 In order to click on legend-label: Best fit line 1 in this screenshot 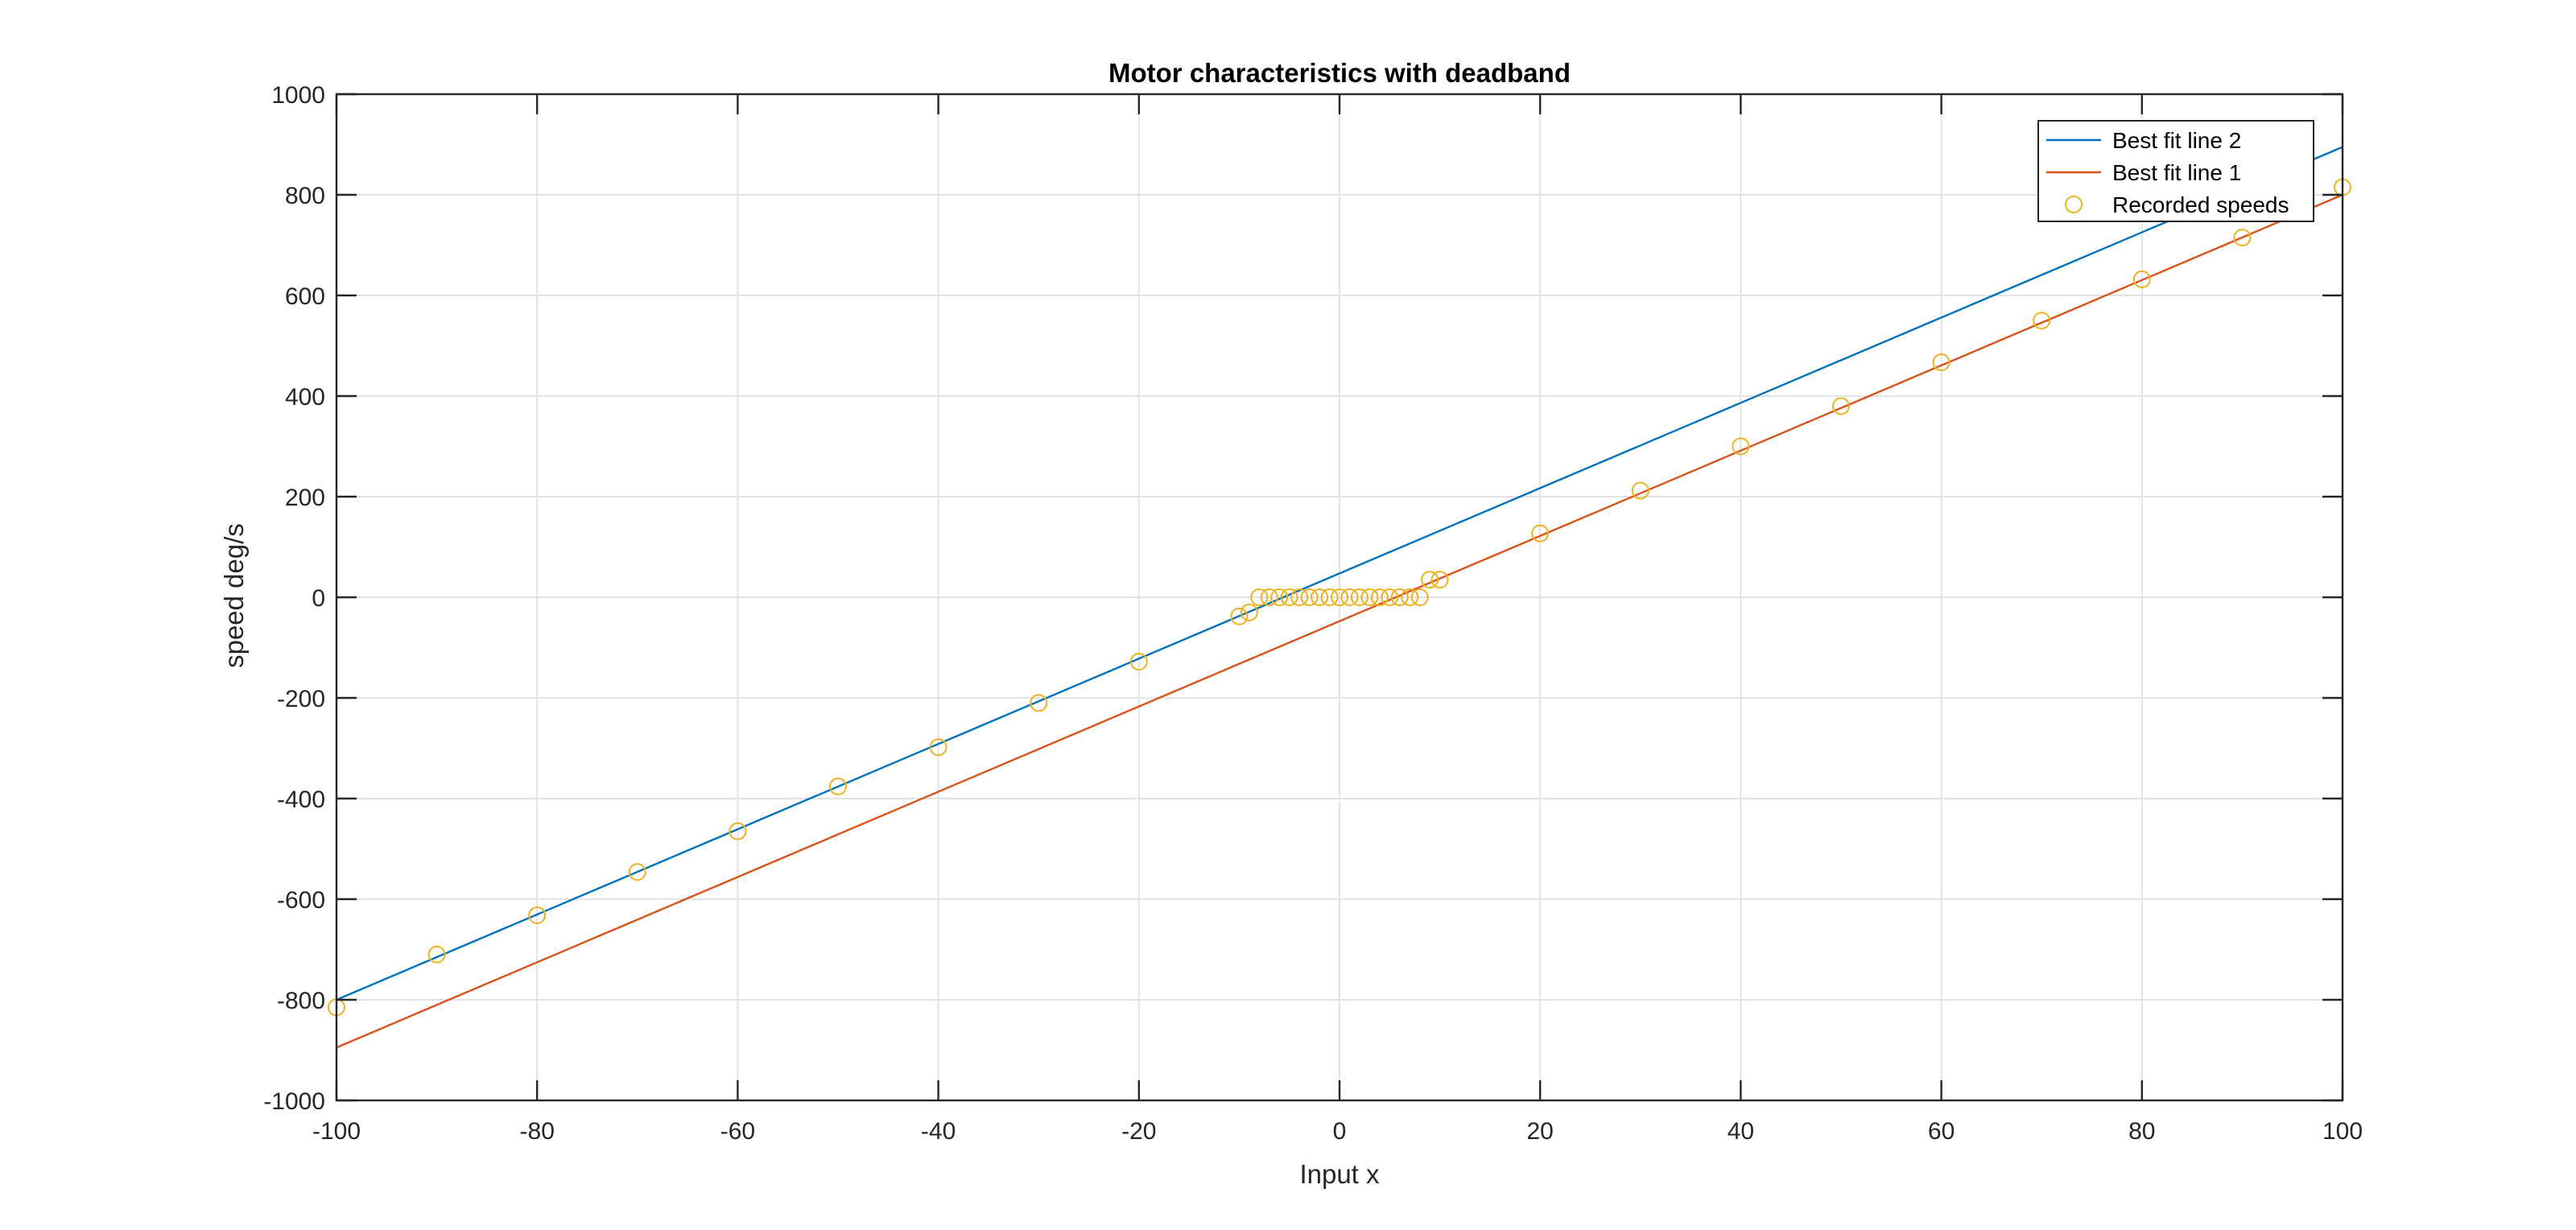, I will do `click(2176, 172)`.